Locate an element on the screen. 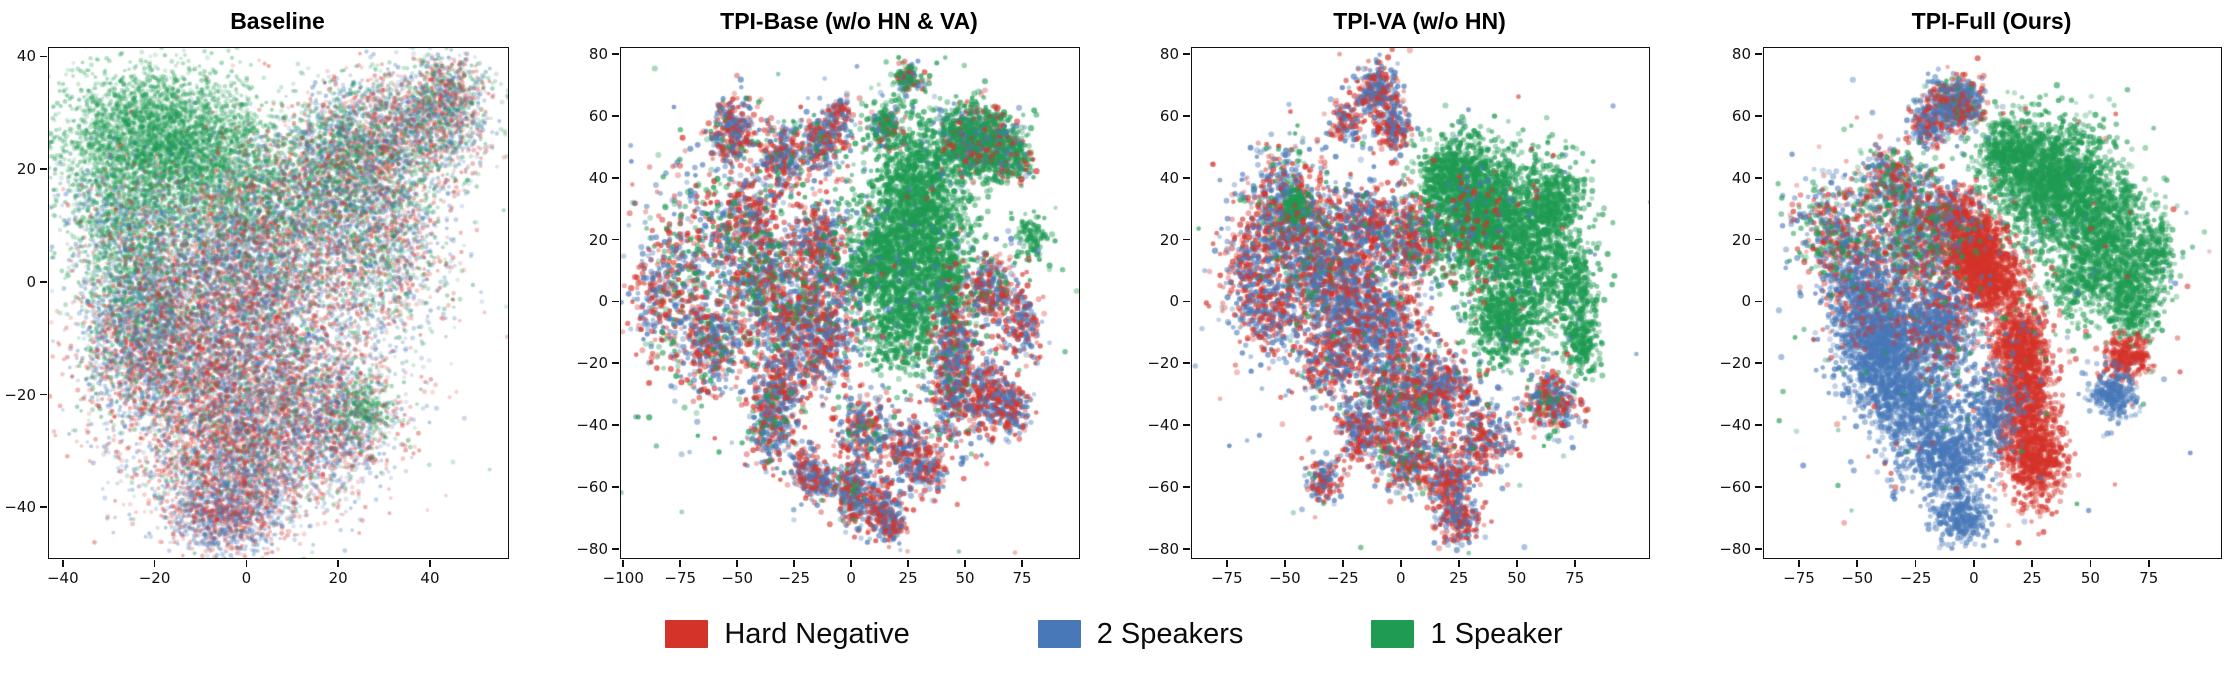 The image size is (2228, 673). two-speakers-swatch-icon is located at coordinates (1059, 634).